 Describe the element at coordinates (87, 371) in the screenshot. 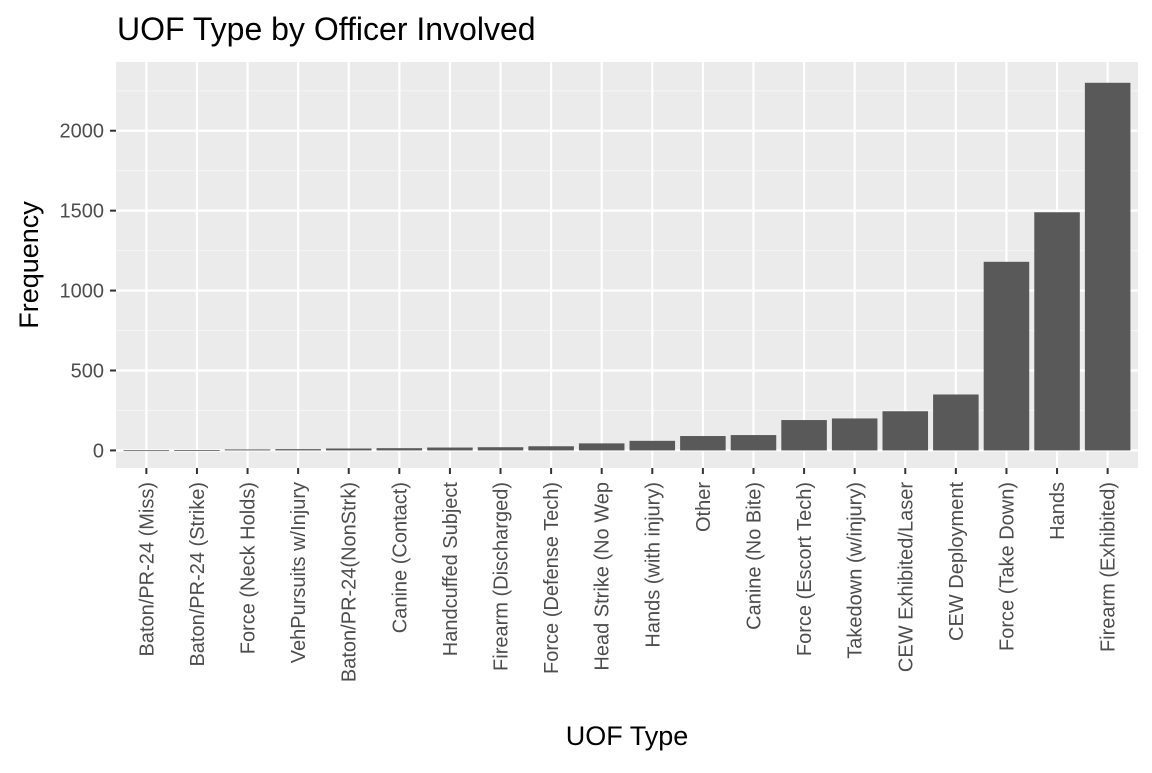

I see `y-tick-label: 500` at that location.